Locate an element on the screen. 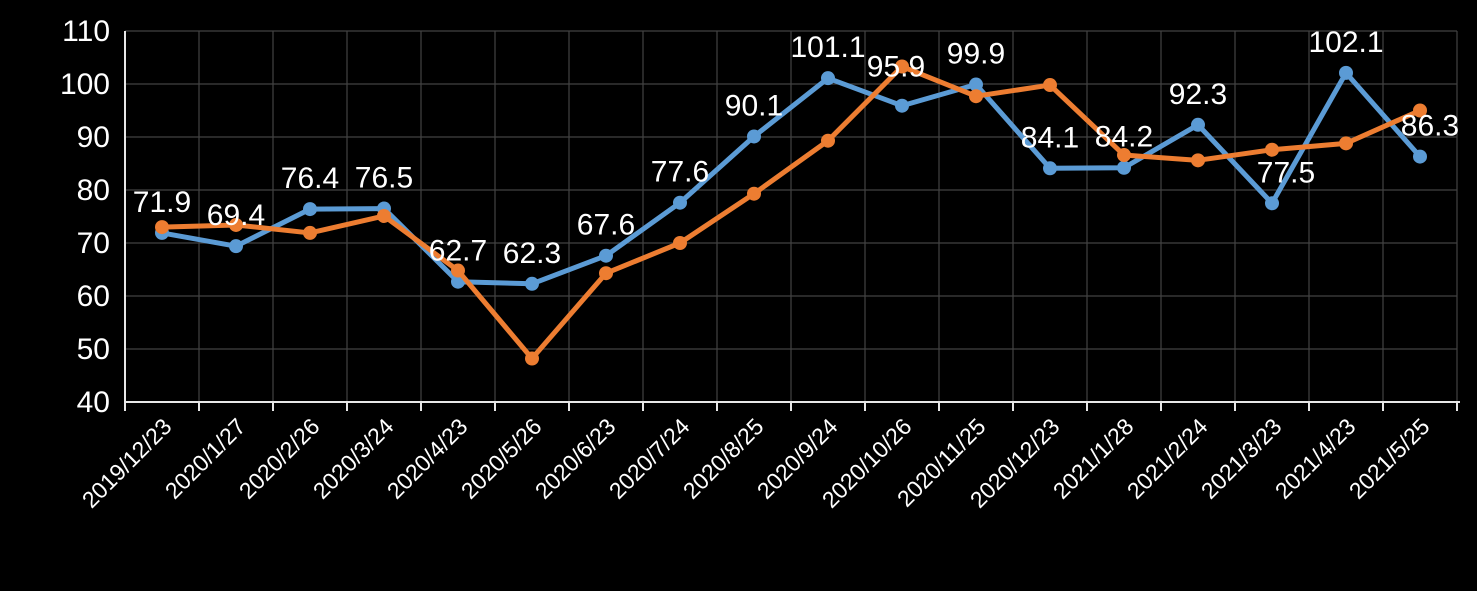 The width and height of the screenshot is (1477, 591). x-tick-label: 2020/1/27 is located at coordinates (205, 458).